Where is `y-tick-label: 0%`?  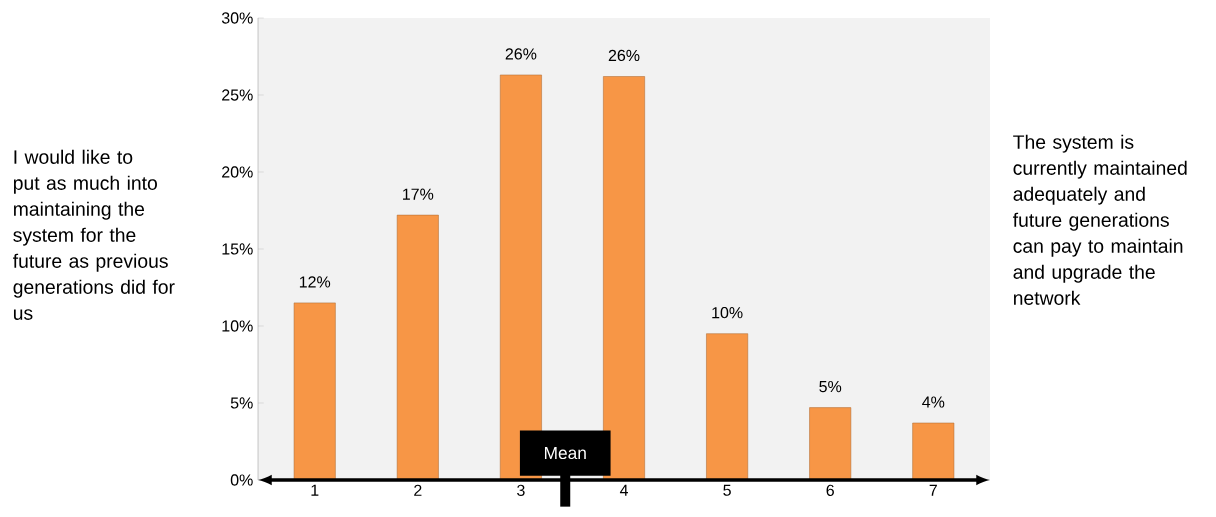
y-tick-label: 0% is located at coordinates (241, 480).